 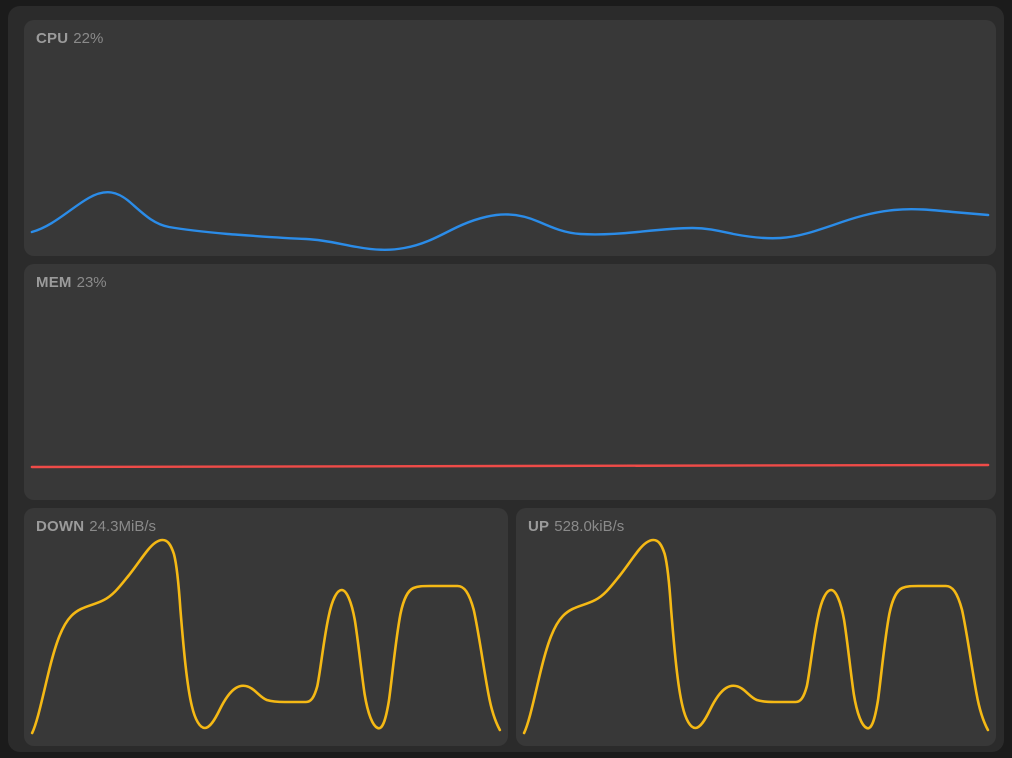 What do you see at coordinates (510, 221) in the screenshot?
I see `cpu-line-path` at bounding box center [510, 221].